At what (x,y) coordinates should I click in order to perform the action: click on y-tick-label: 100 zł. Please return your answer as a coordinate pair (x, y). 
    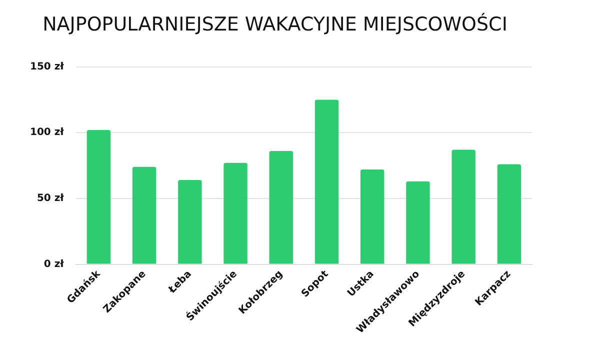
    Looking at the image, I should click on (47, 132).